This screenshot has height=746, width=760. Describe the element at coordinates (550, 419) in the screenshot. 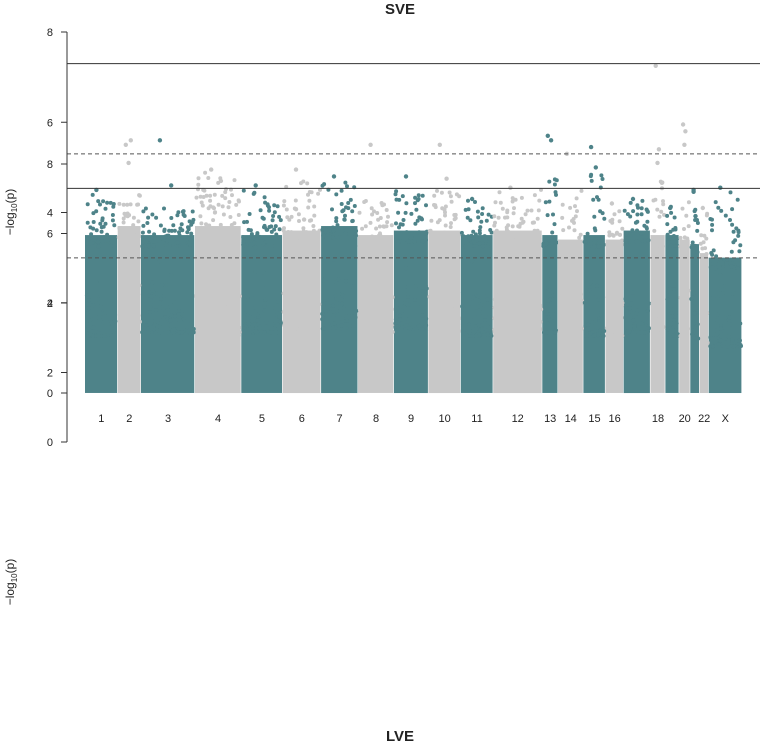

I see `chromosome-label-13: 13` at that location.